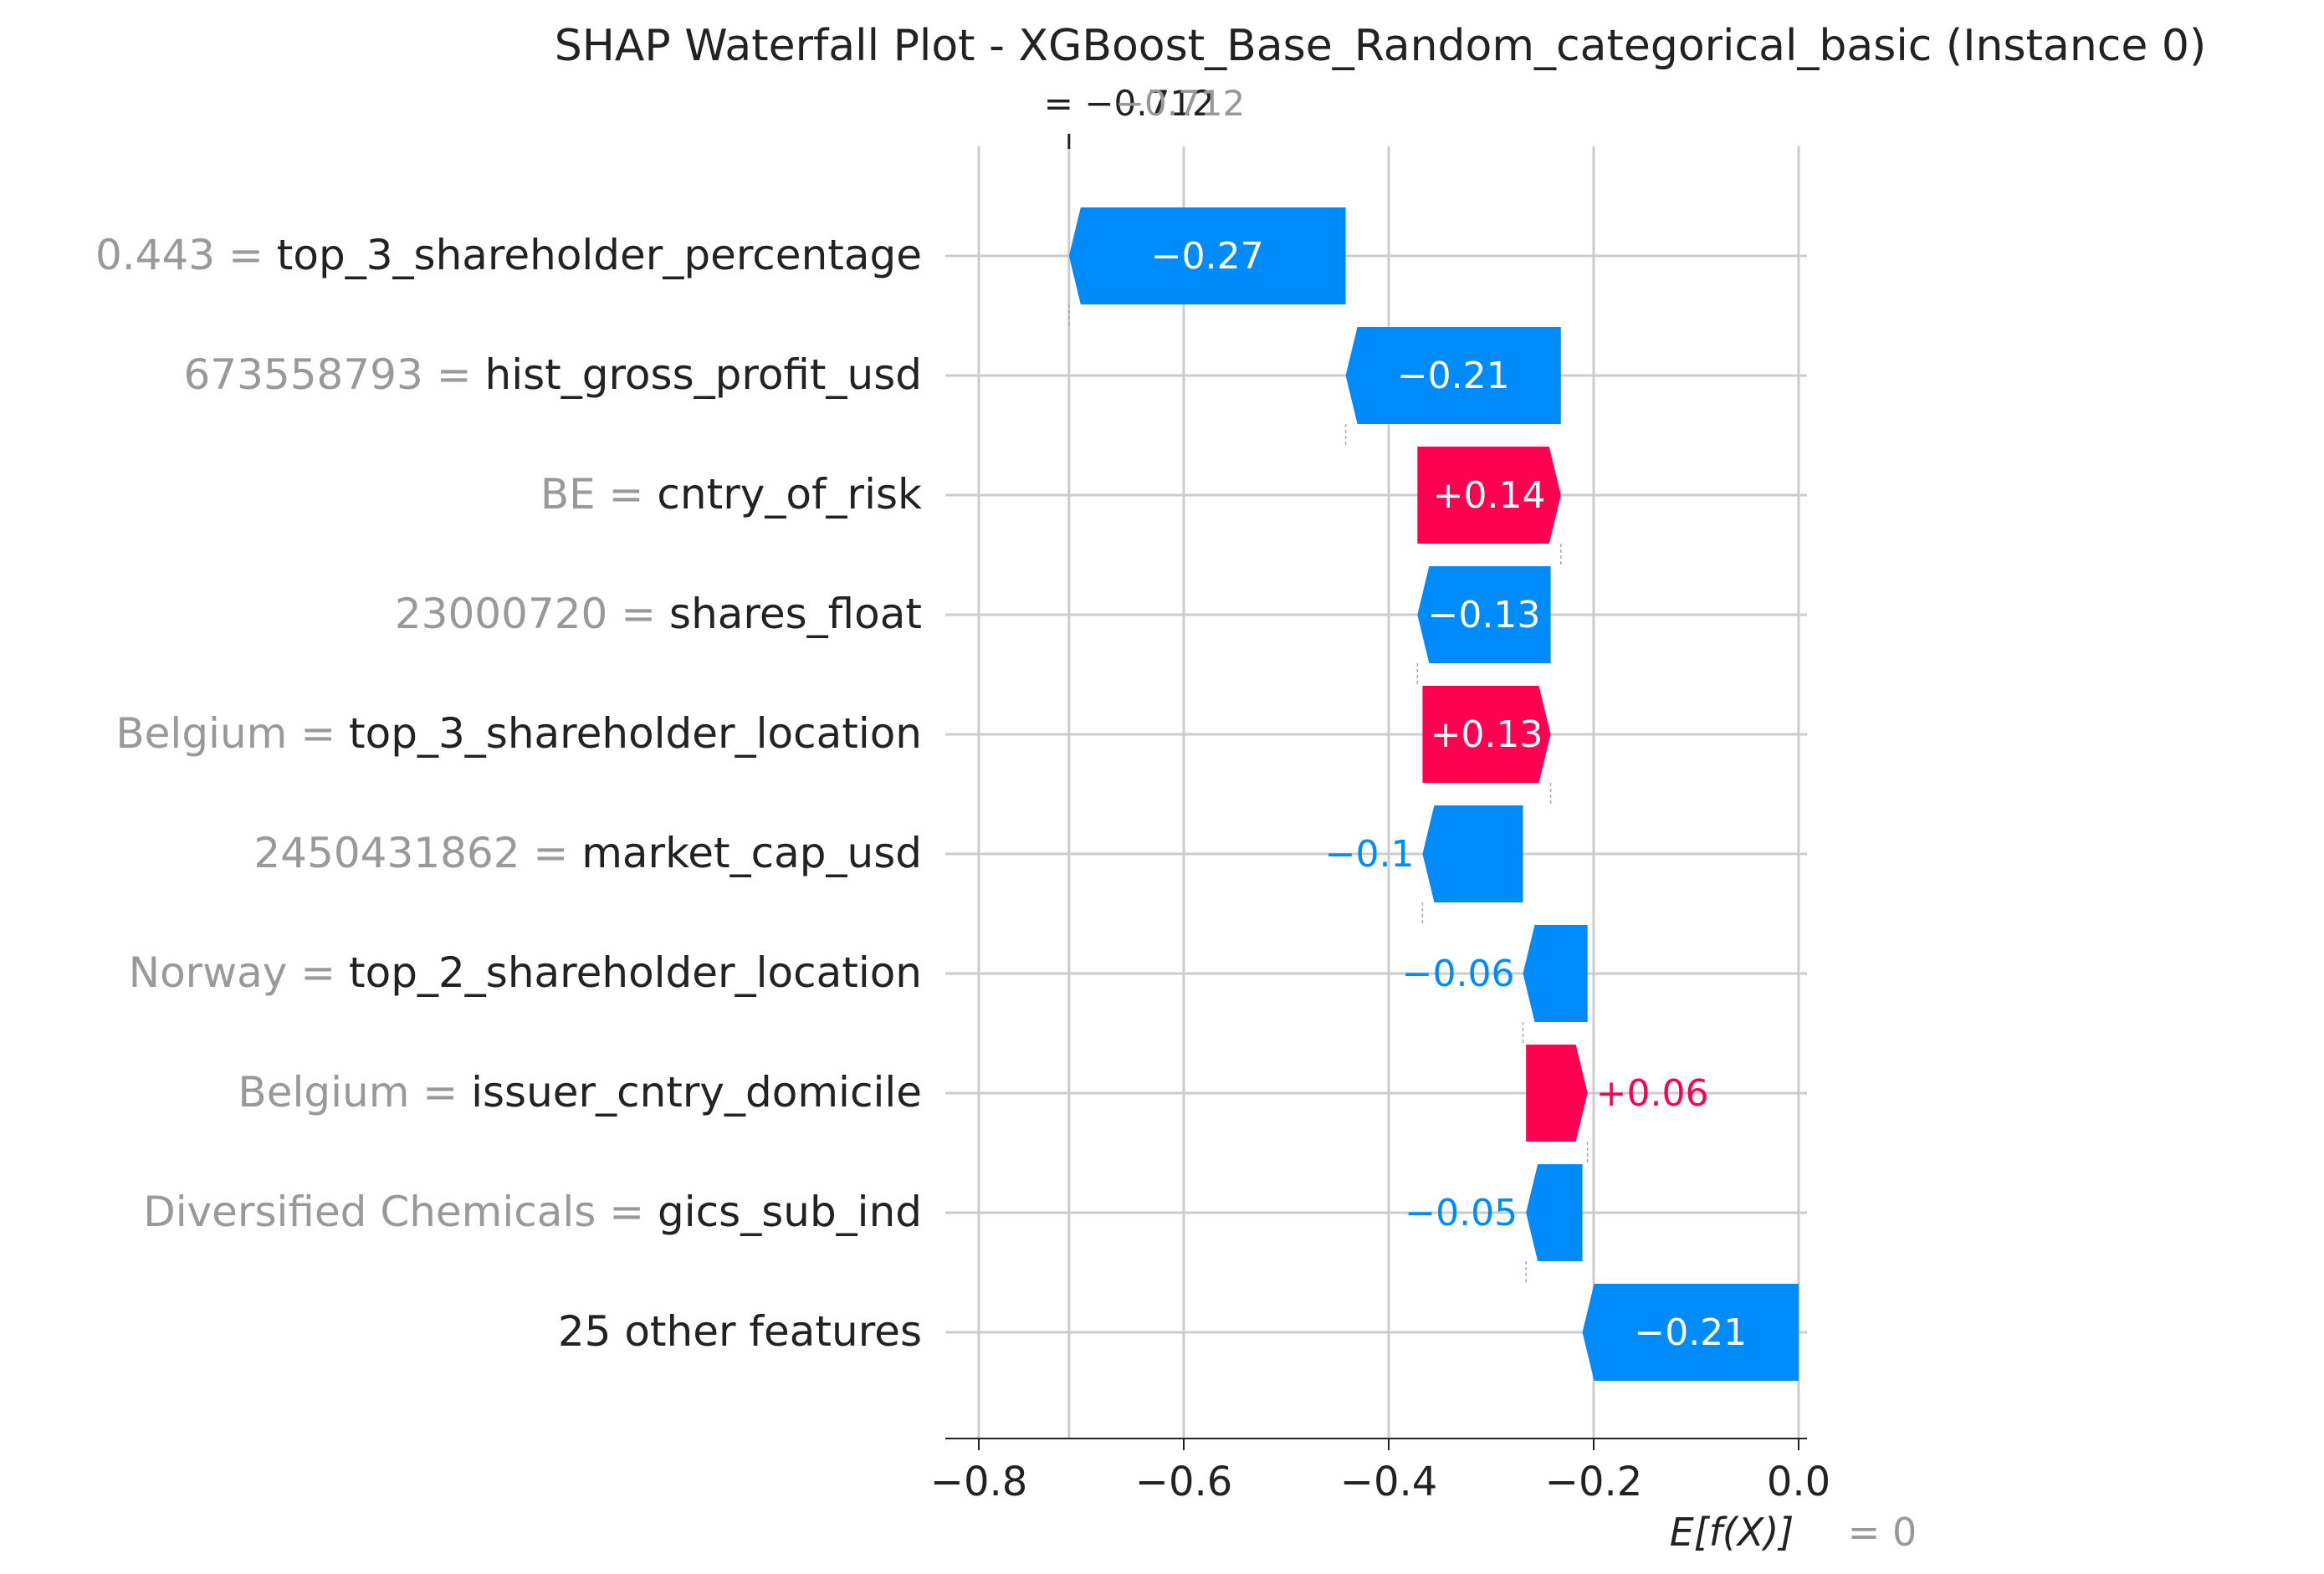 The height and width of the screenshot is (1574, 2324). I want to click on bar-shares-float, so click(1484, 614).